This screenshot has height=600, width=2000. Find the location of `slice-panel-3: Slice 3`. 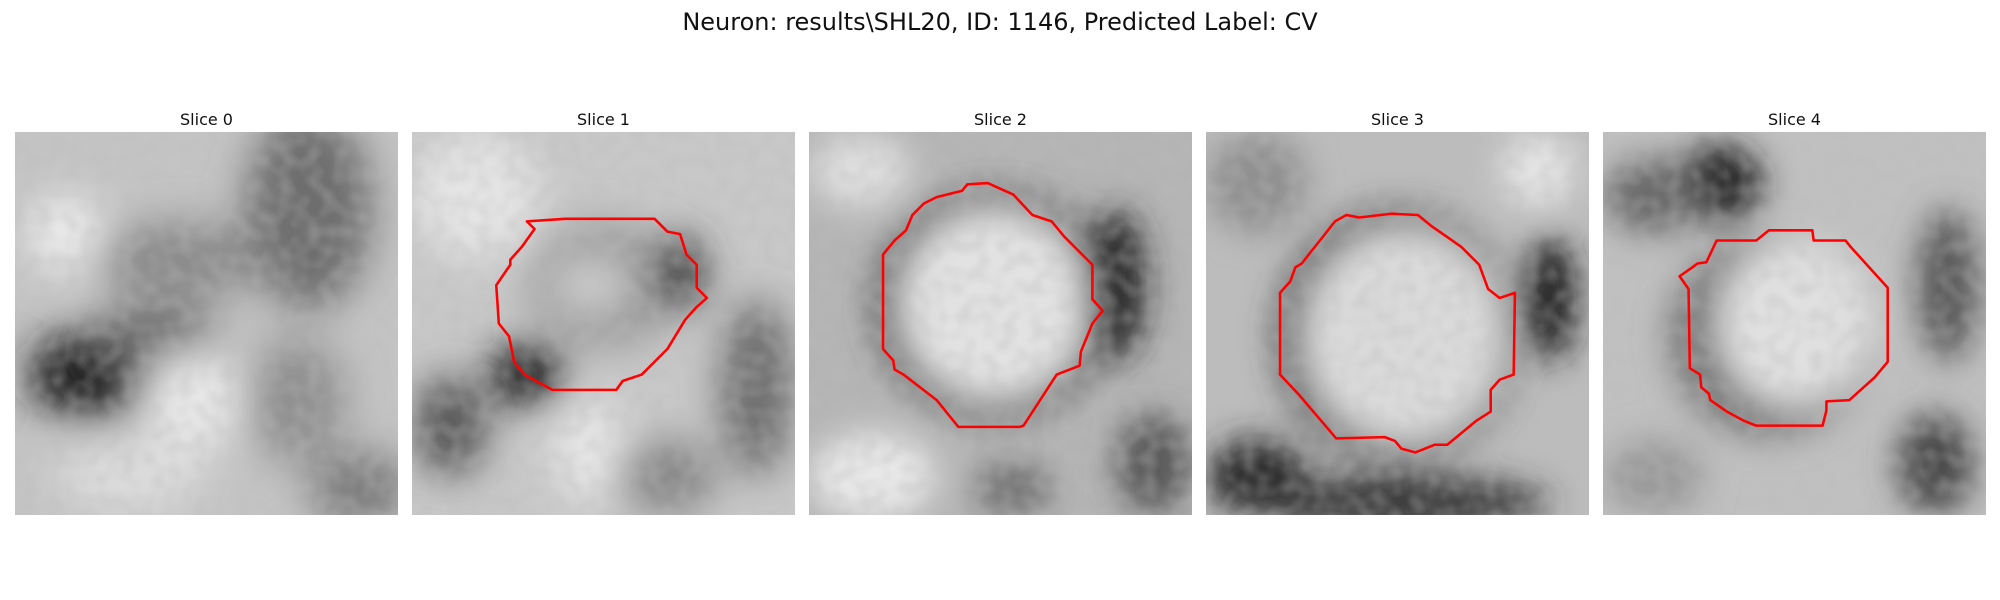

slice-panel-3: Slice 3 is located at coordinates (1397, 311).